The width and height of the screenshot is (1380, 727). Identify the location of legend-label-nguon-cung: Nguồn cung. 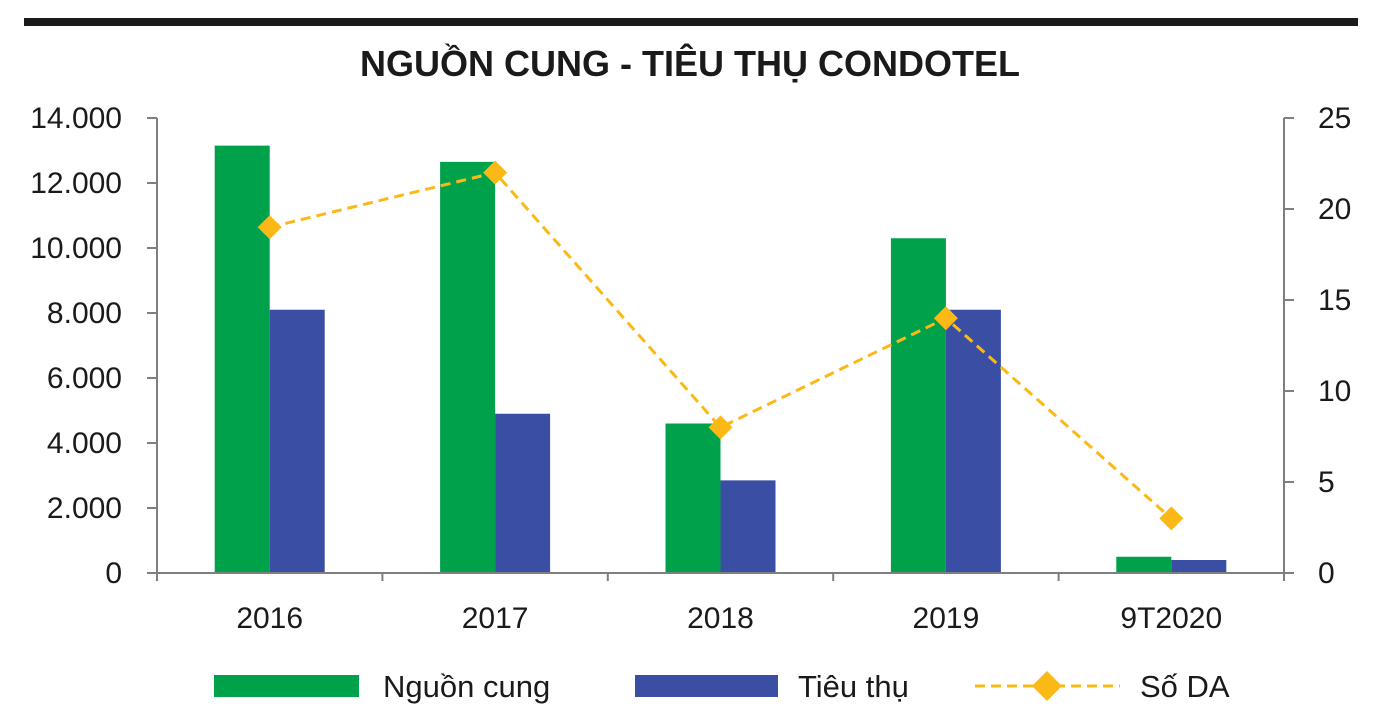
(466, 686).